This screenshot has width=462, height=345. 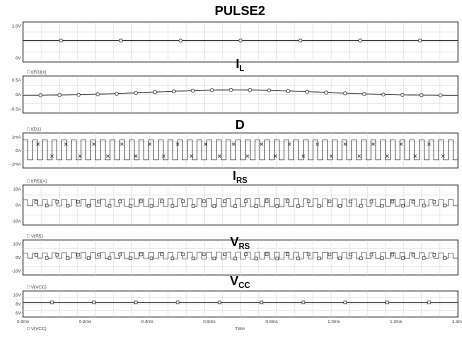 I want to click on x-tick-label: 0.4ms, so click(x=147, y=321).